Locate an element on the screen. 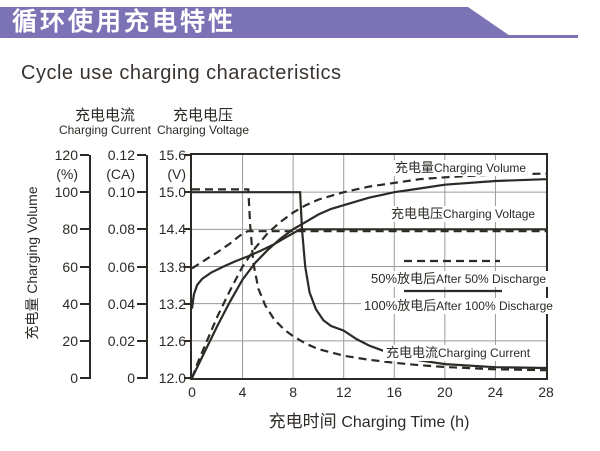 This screenshot has width=600, height=451. legend-label-100-discharge-en: After 100% Discharge is located at coordinates (494, 306).